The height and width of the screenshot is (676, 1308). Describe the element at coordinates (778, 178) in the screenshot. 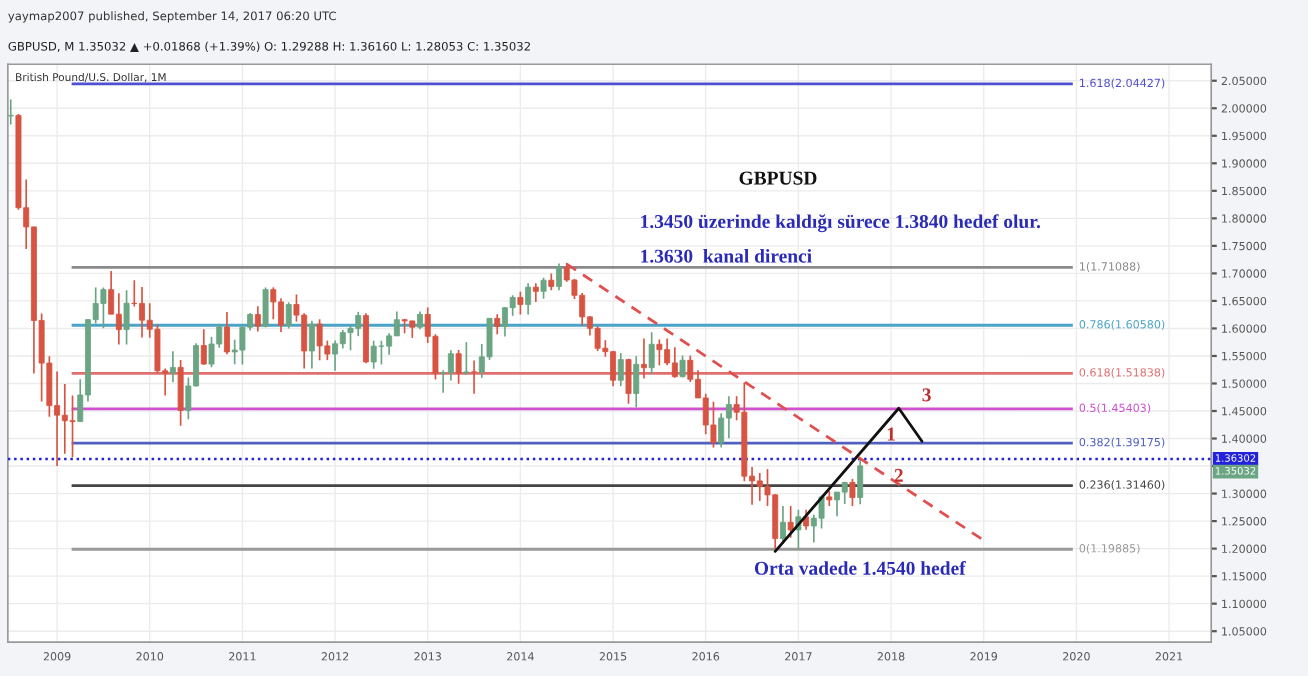

I see `annotation: GBPUSD` at that location.